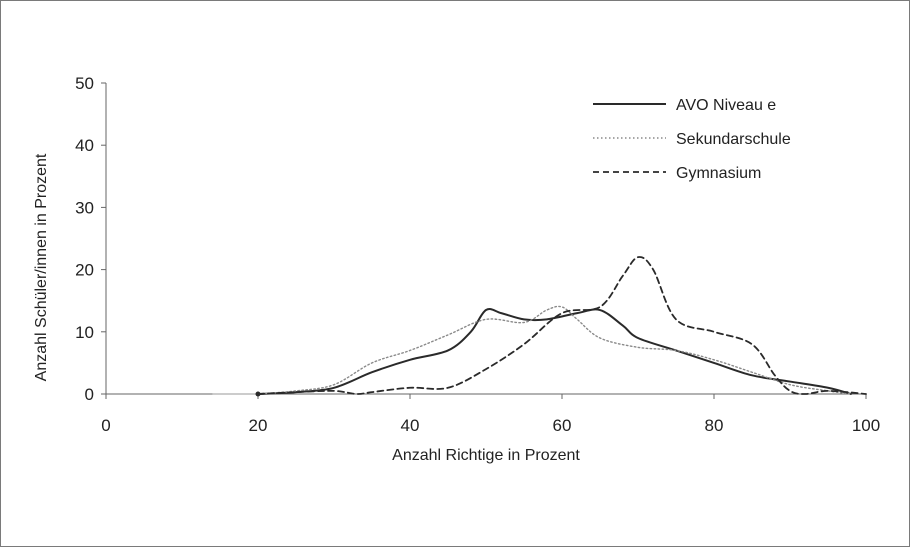 This screenshot has height=547, width=910. What do you see at coordinates (562, 425) in the screenshot?
I see `x-tick-label: 60` at bounding box center [562, 425].